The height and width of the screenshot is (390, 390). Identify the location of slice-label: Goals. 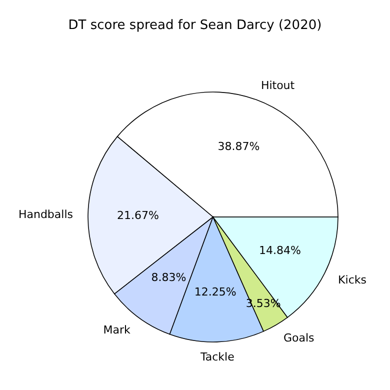
(299, 337).